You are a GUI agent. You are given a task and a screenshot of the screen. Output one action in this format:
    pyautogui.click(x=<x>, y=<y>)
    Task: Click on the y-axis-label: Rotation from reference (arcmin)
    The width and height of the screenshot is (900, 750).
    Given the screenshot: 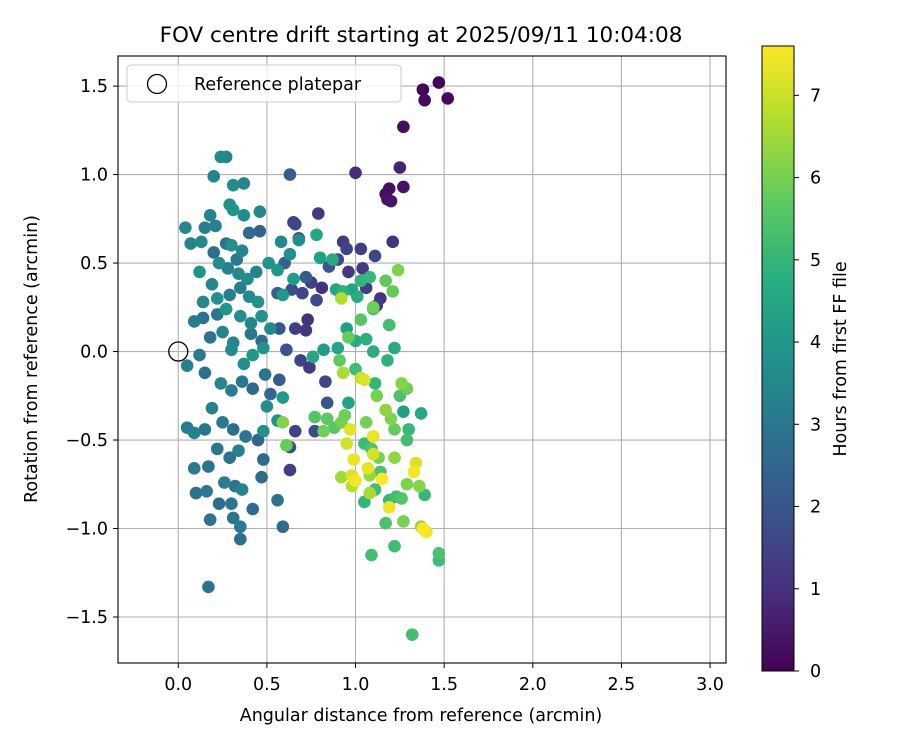 What is the action you would take?
    pyautogui.click(x=32, y=359)
    